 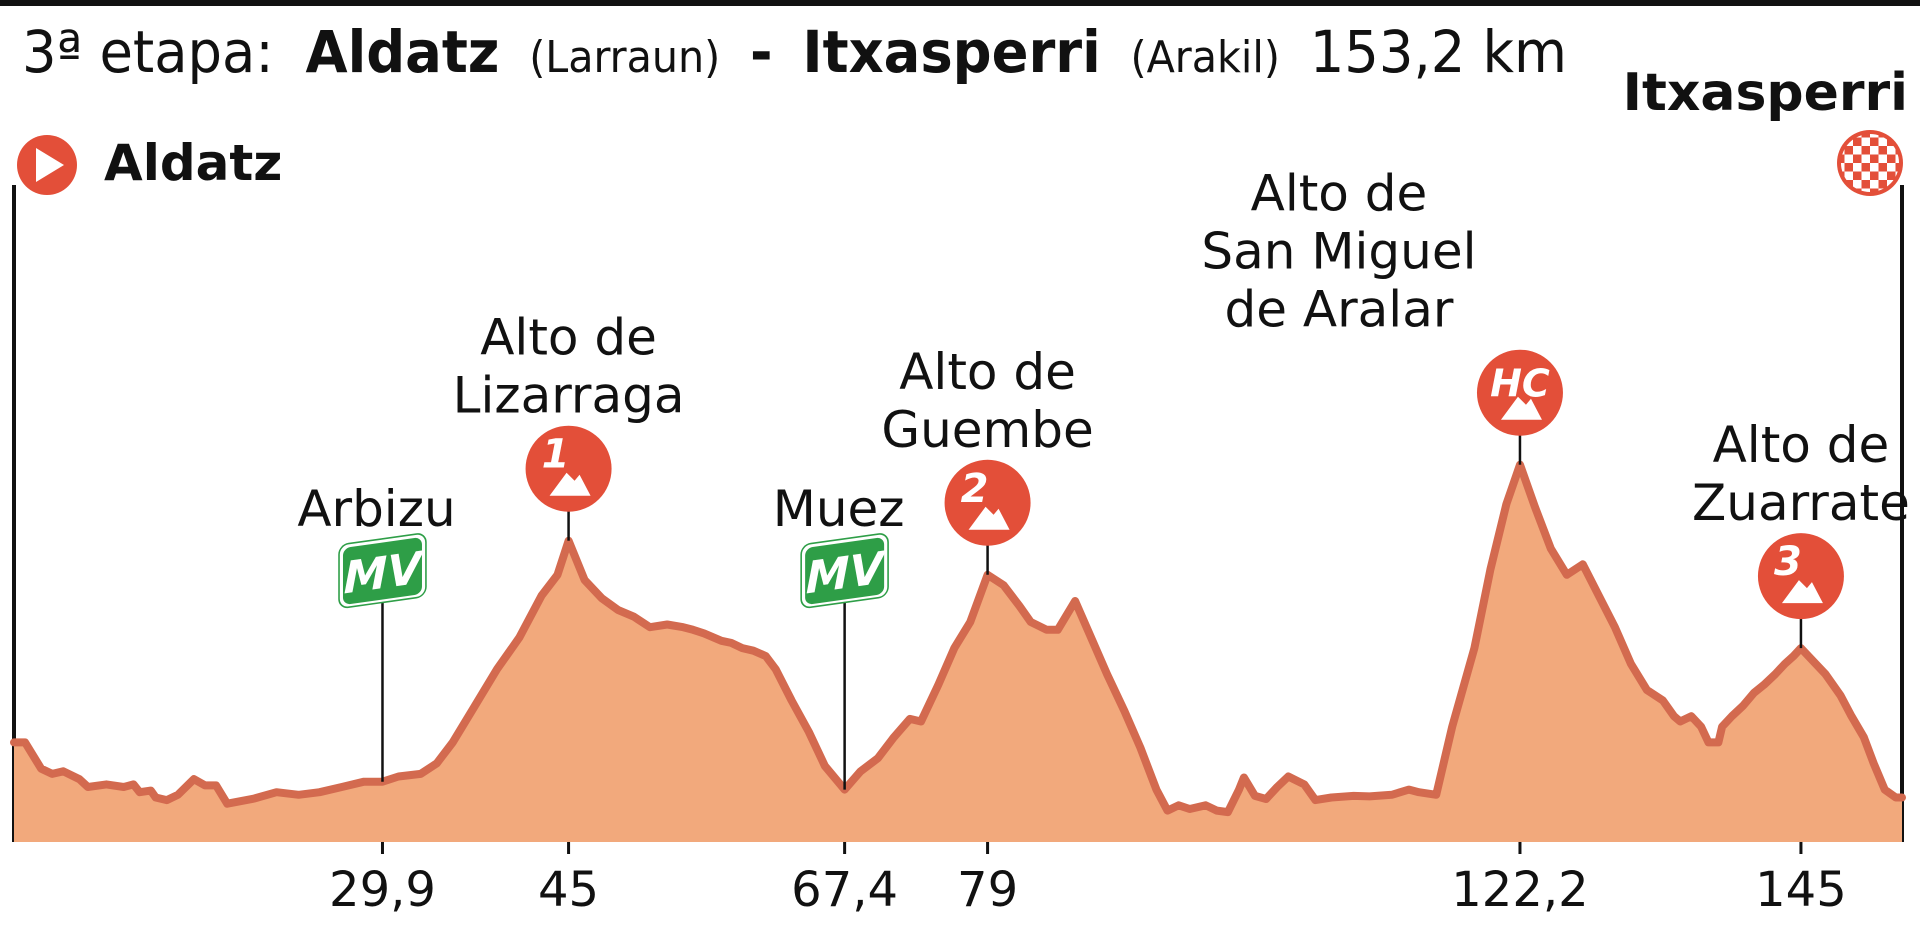 What do you see at coordinates (1339, 310) in the screenshot?
I see `climb-name: de Aralar` at bounding box center [1339, 310].